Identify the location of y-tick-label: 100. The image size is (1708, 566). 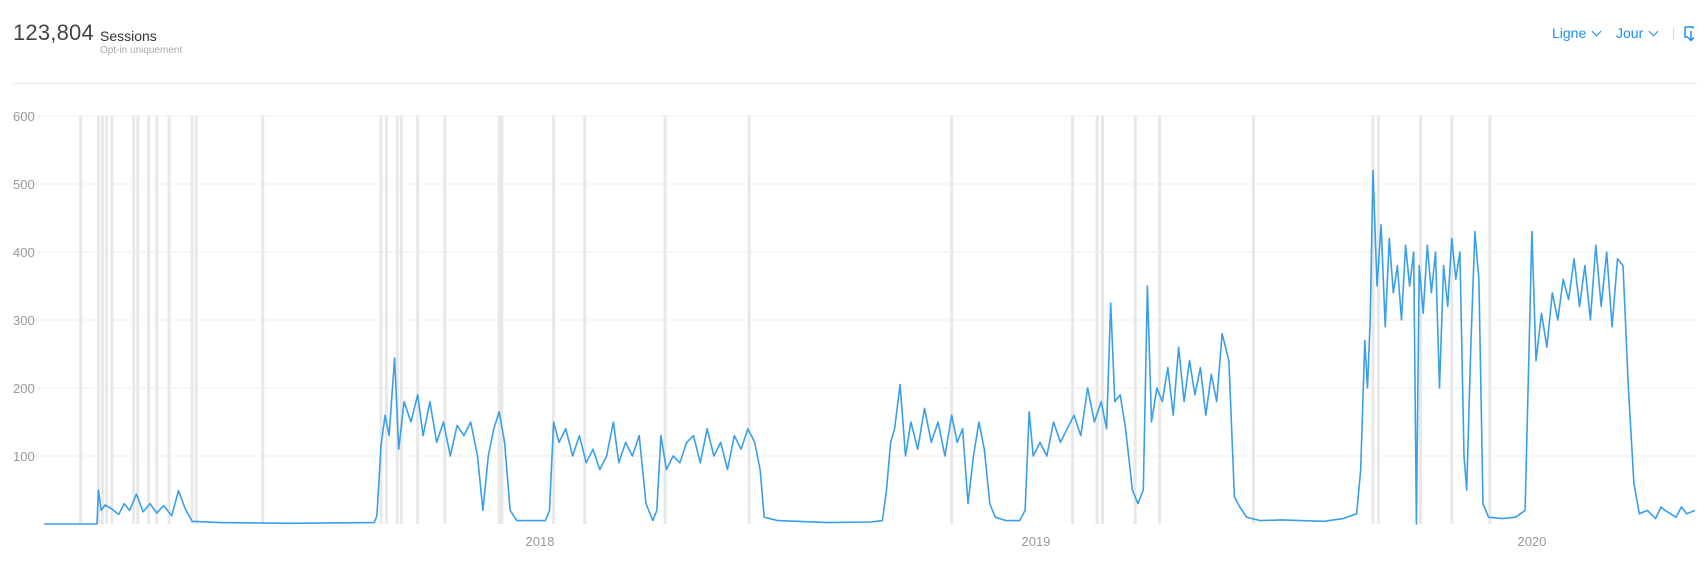
(24, 456).